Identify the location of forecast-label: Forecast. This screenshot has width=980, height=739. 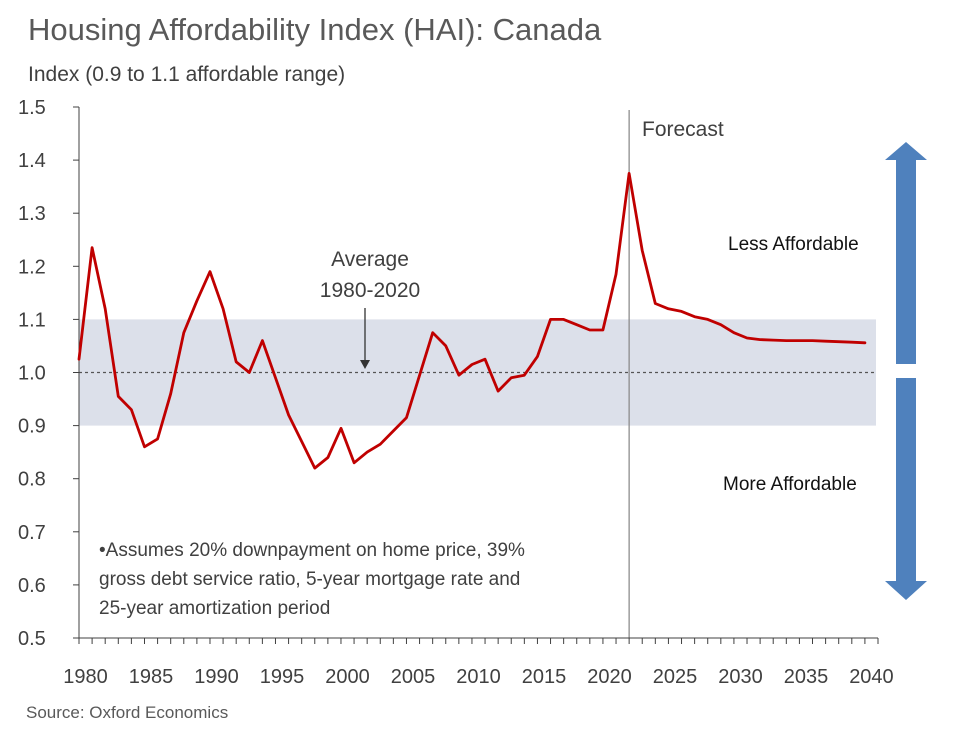
(683, 129).